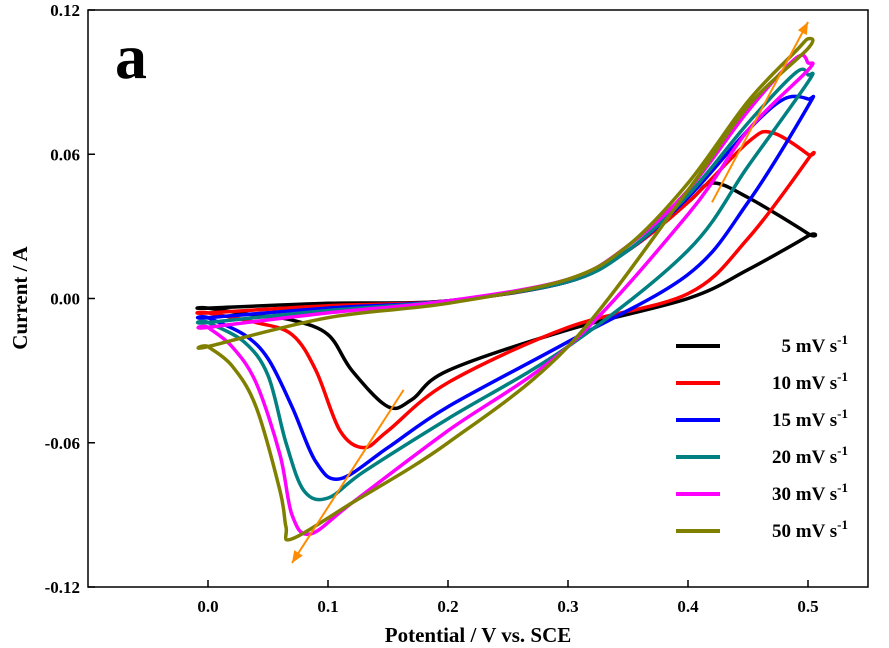  What do you see at coordinates (810, 381) in the screenshot?
I see `legend-label: 10 mV s-1` at bounding box center [810, 381].